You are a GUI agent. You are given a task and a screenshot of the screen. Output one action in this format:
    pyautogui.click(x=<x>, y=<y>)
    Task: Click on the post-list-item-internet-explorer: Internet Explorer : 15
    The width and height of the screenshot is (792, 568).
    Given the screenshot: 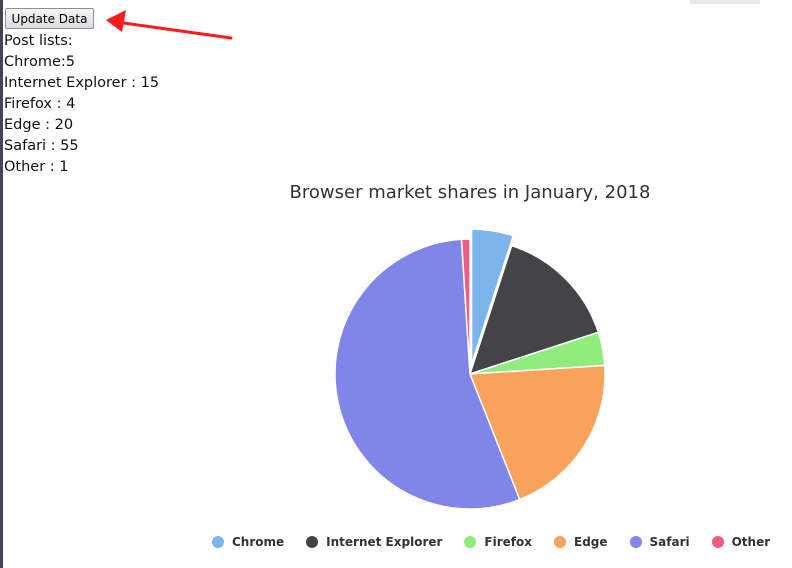 What is the action you would take?
    pyautogui.click(x=82, y=83)
    